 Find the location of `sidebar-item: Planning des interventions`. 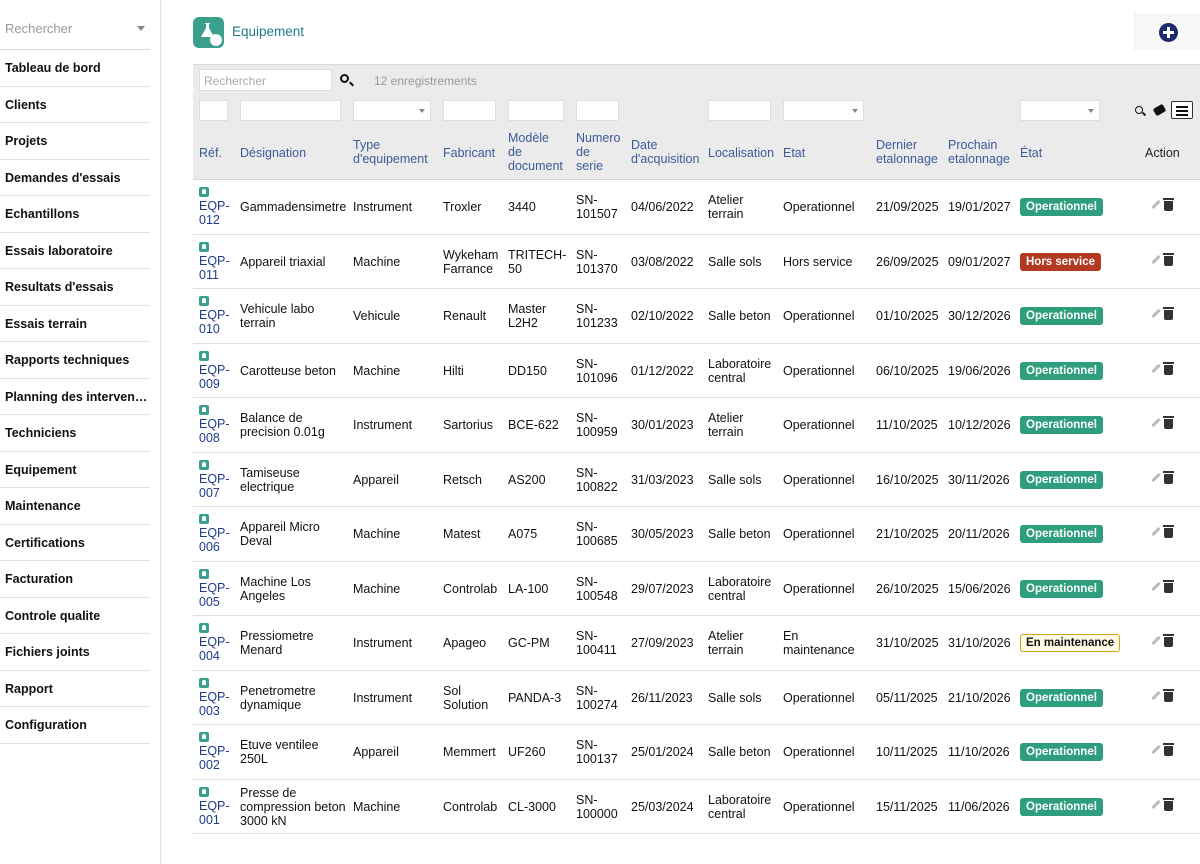

sidebar-item: Planning des interventions is located at coordinates (75, 397).